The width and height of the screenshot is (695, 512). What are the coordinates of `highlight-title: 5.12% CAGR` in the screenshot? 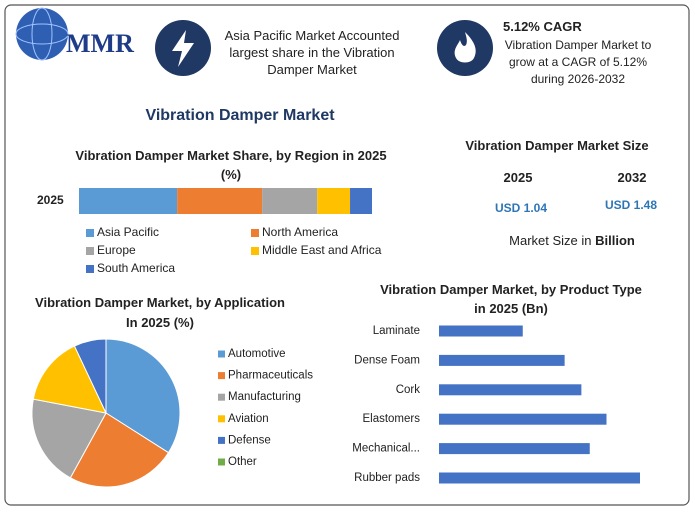 It's located at (542, 26).